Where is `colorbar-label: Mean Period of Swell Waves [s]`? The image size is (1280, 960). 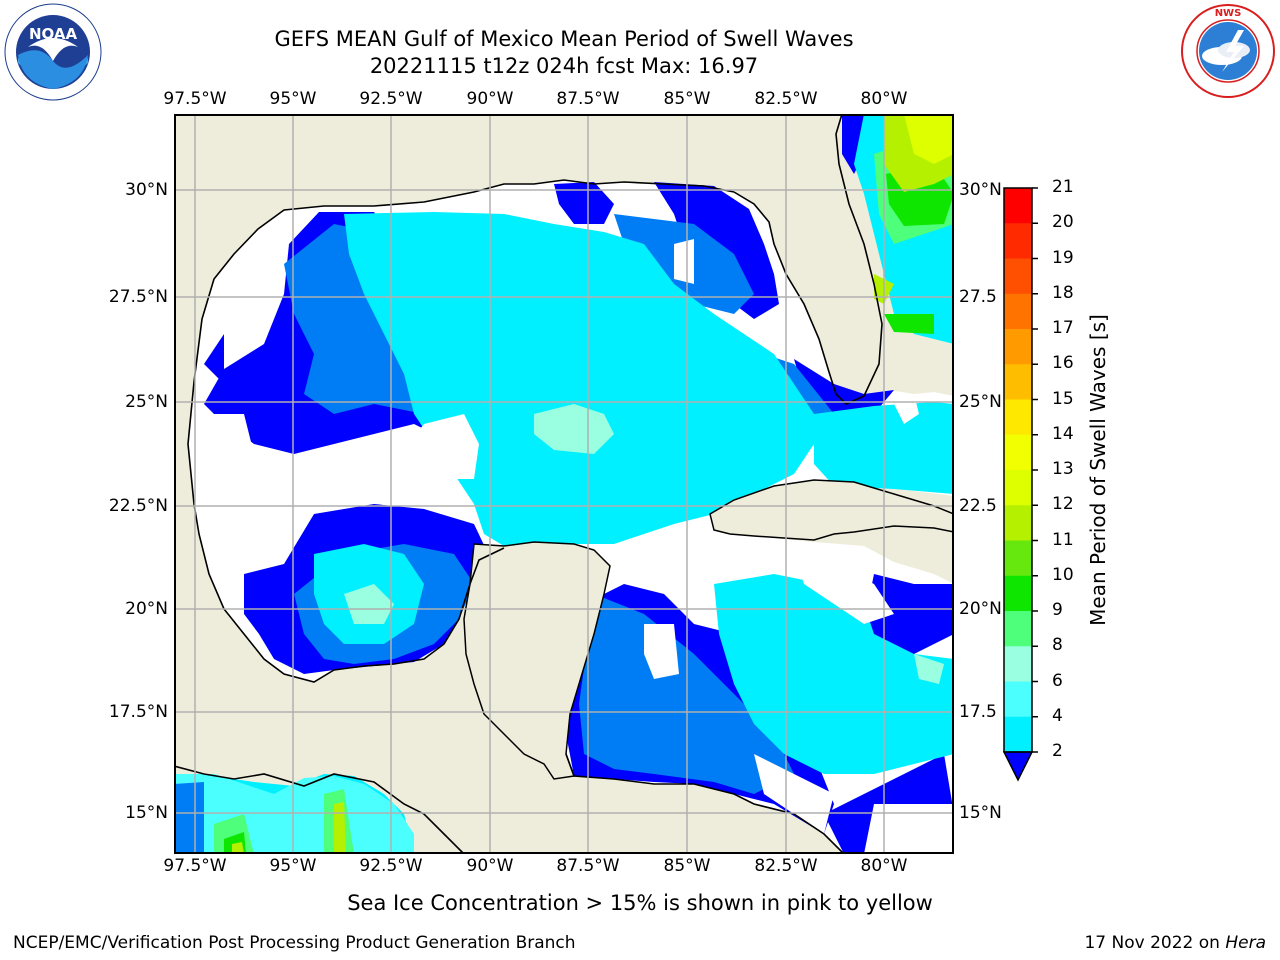
colorbar-label: Mean Period of Swell Waves [s] is located at coordinates (1098, 470).